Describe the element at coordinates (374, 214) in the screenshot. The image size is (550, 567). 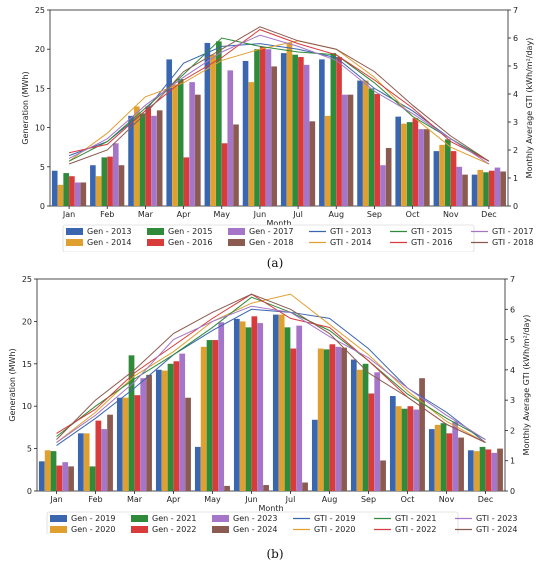
I see `x-tick-label: Sep` at that location.